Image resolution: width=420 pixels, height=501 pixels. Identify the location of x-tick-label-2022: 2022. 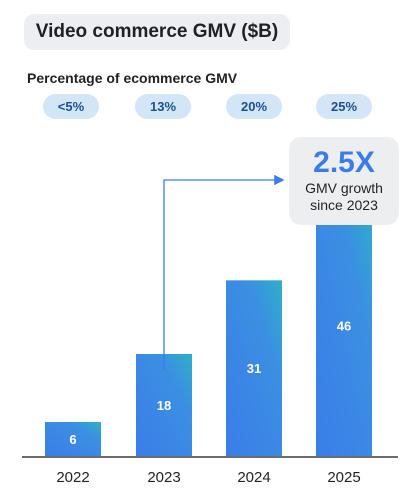
(72, 477).